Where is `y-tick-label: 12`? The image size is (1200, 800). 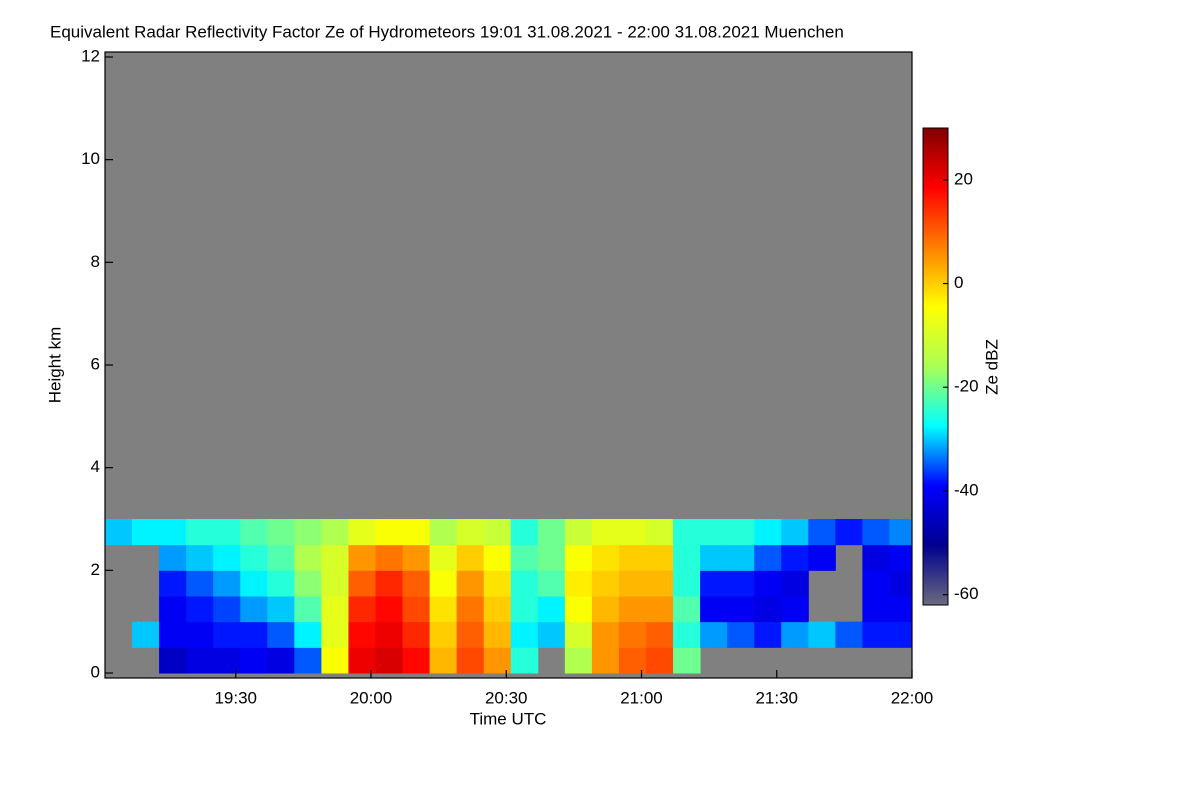
y-tick-label: 12 is located at coordinates (90, 55).